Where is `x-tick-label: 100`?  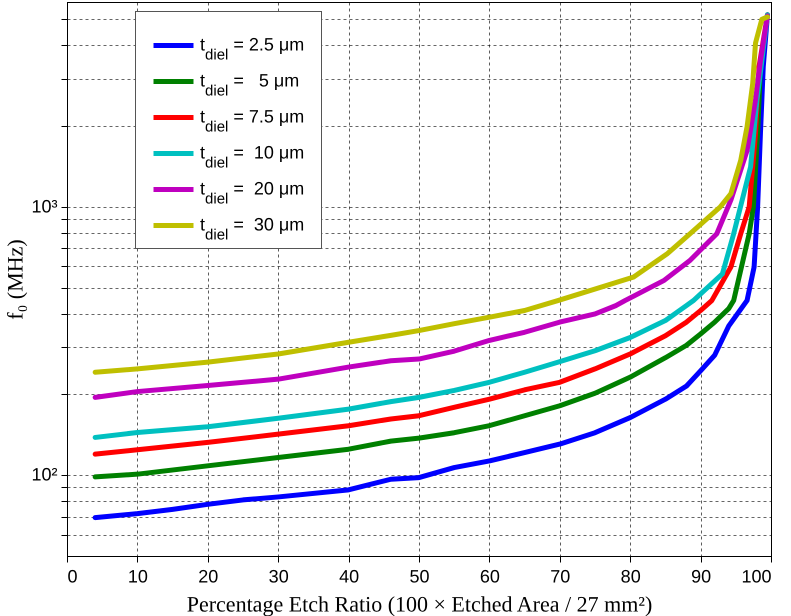 x-tick-label: 100 is located at coordinates (756, 576).